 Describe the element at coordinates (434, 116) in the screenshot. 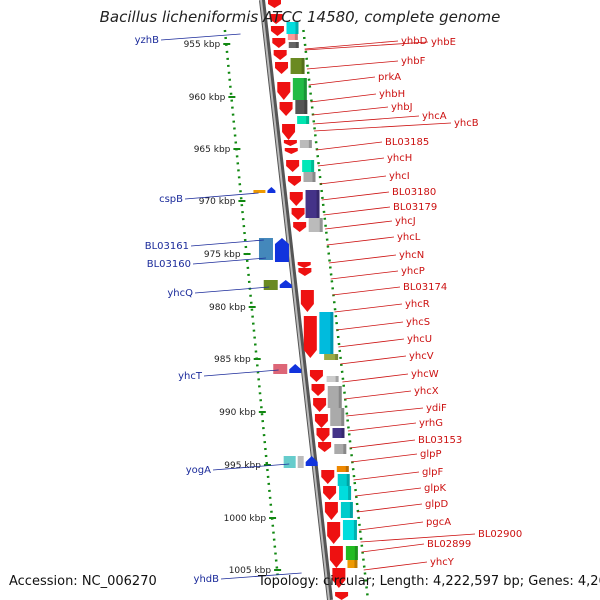

I see `gene-label: yhcA` at that location.